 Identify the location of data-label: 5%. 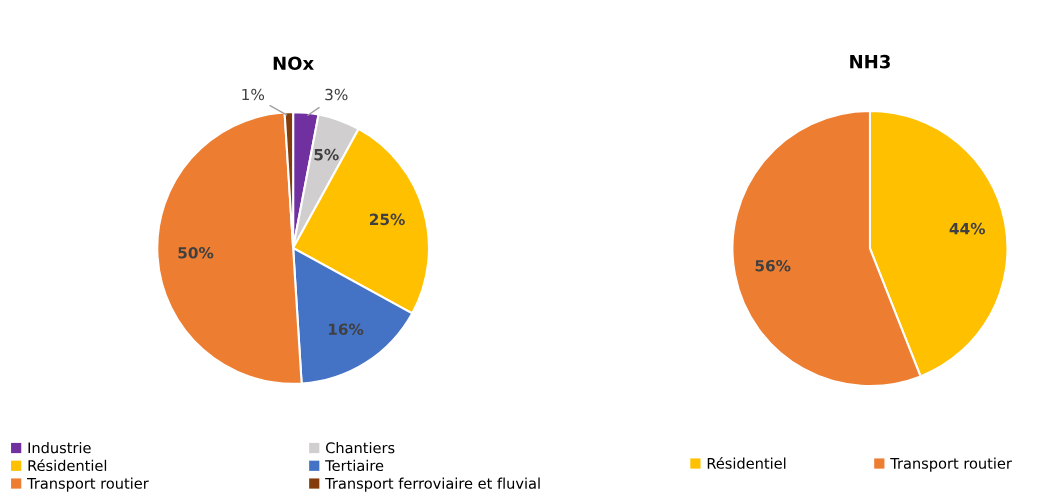
(326, 154).